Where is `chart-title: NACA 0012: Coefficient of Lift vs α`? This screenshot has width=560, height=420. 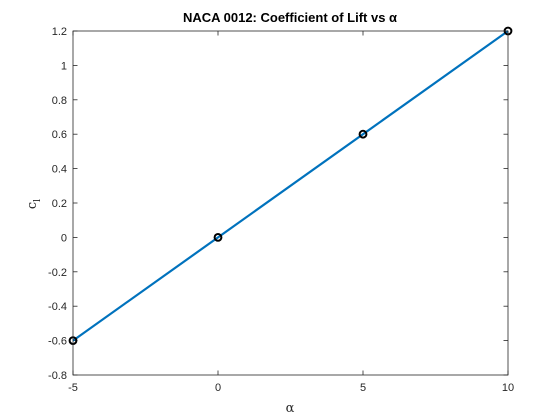 chart-title: NACA 0012: Coefficient of Lift vs α is located at coordinates (290, 17).